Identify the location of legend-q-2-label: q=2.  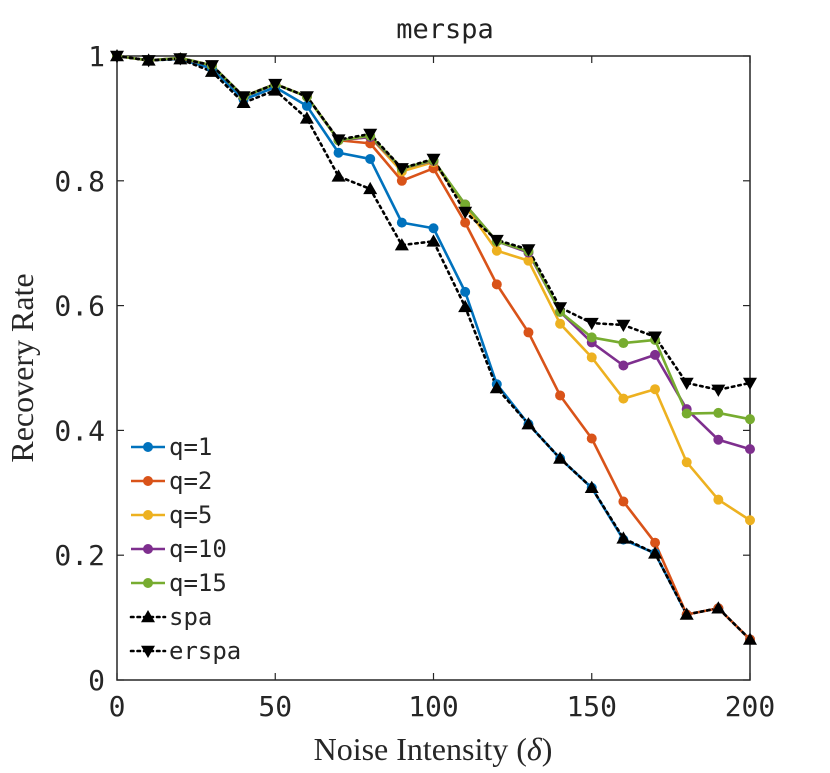
(190, 481).